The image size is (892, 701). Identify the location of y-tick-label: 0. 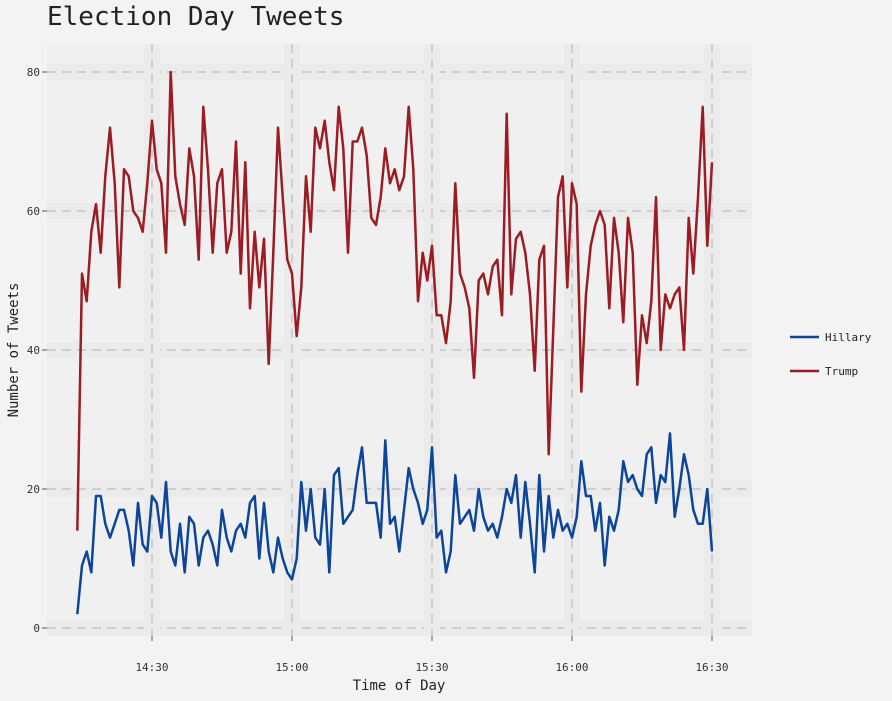
(36, 628).